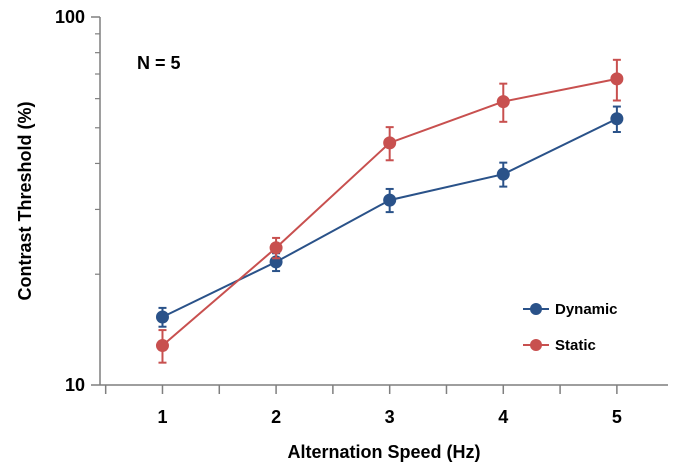  I want to click on x-tick-label: 2, so click(276, 417).